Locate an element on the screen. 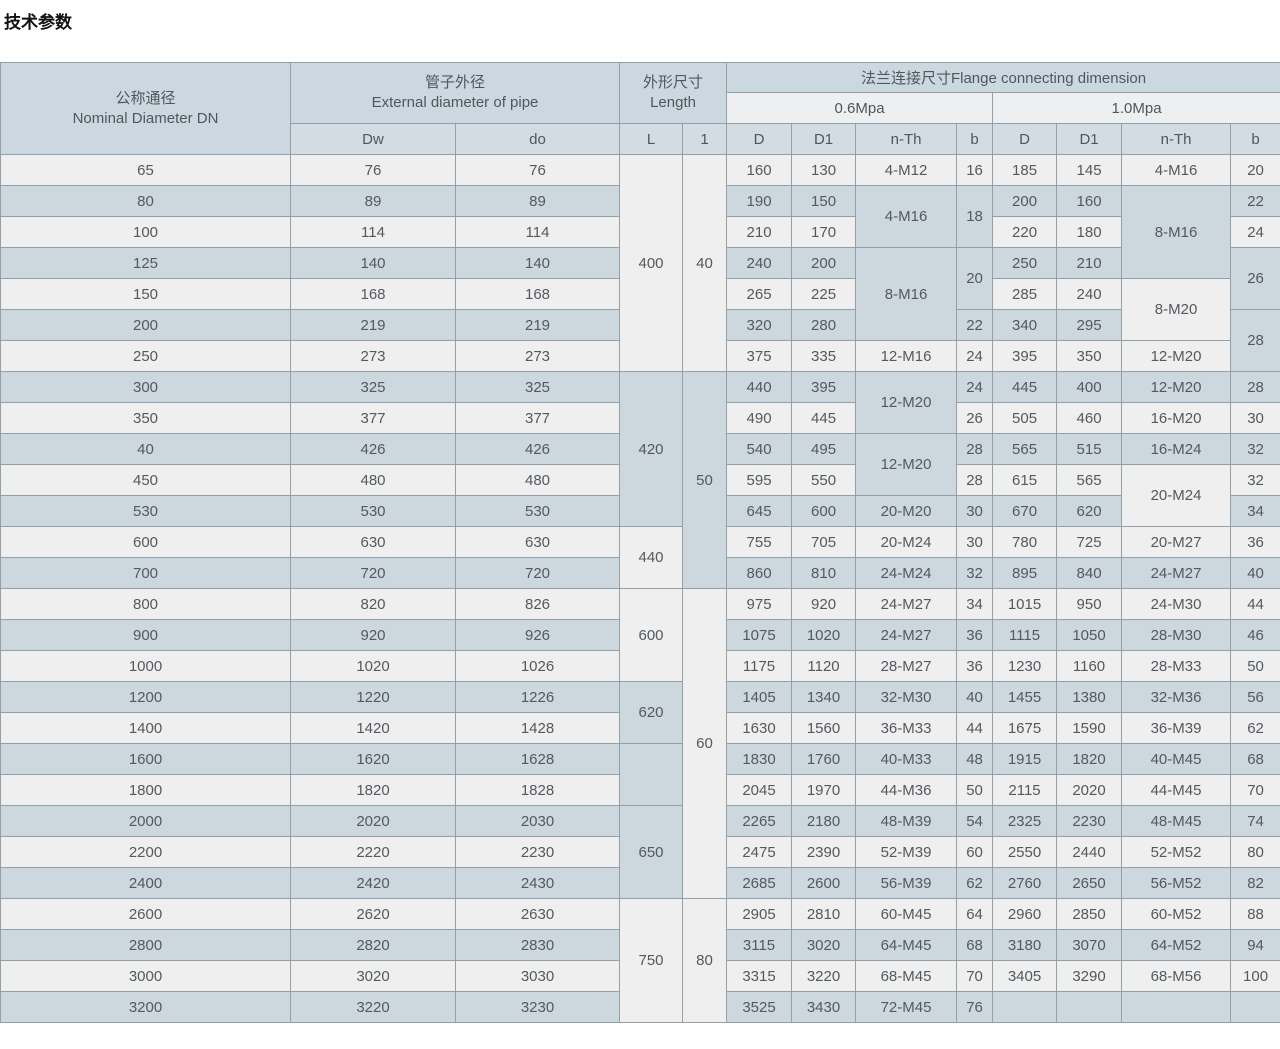 Image resolution: width=1280 pixels, height=1049 pixels. p10-d1-cell: 2650 is located at coordinates (1089, 883).